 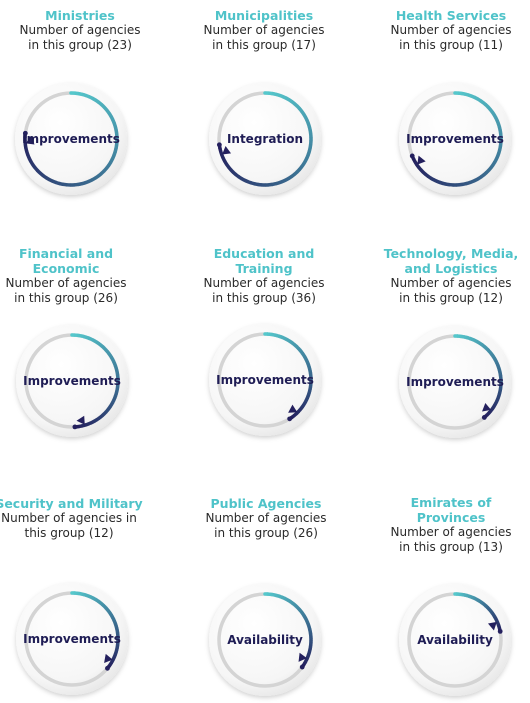 I want to click on gauge-emirates-provinces: Availability, so click(x=455, y=640).